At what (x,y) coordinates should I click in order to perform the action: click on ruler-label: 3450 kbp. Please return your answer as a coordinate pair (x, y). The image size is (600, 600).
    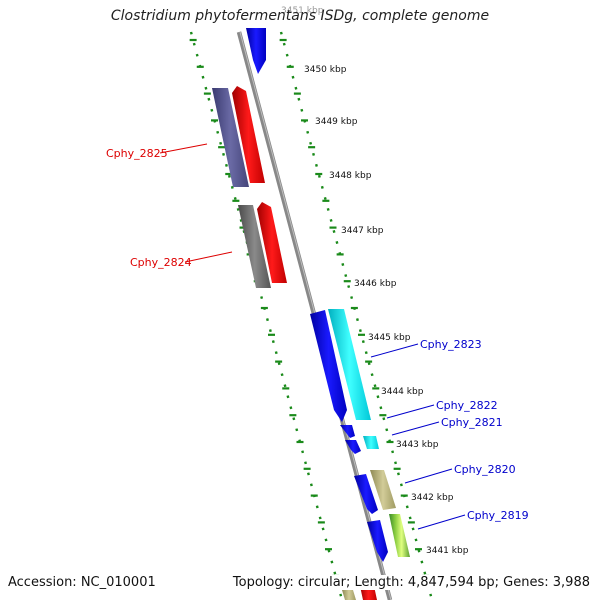
    Looking at the image, I should click on (325, 70).